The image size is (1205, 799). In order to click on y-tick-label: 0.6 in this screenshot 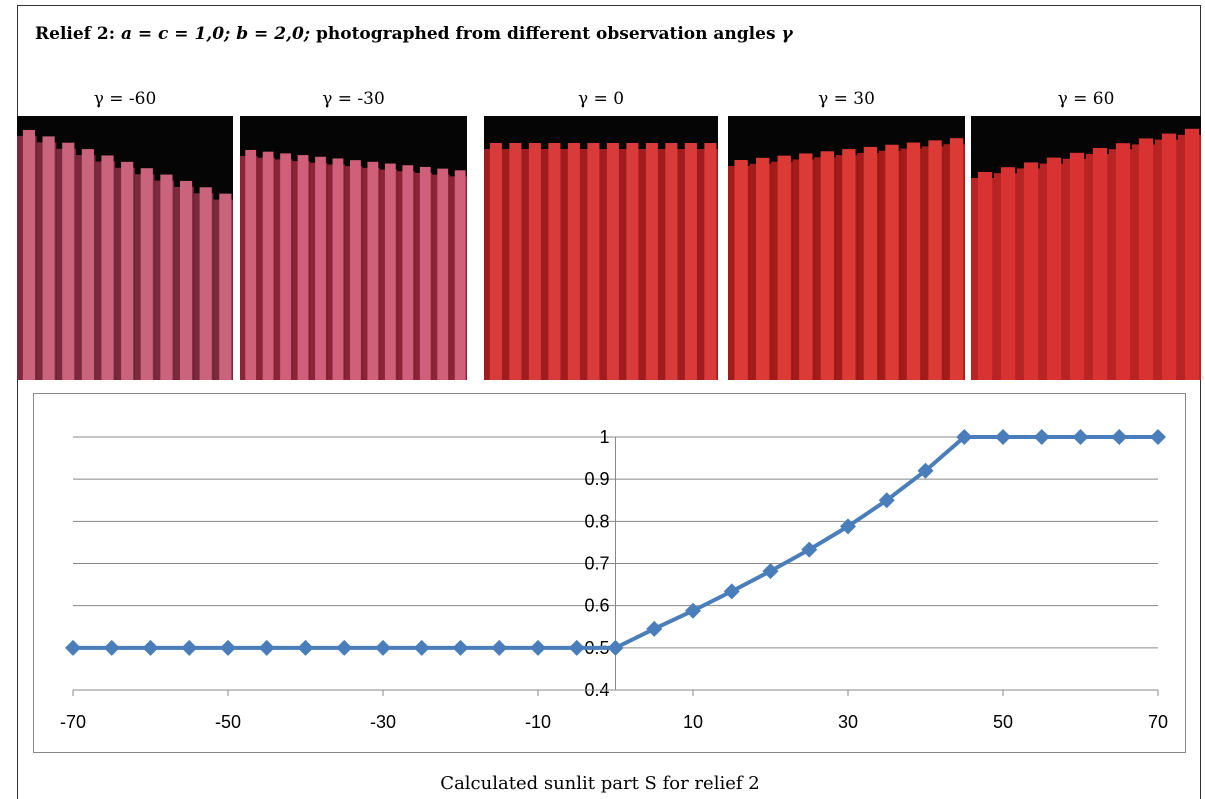, I will do `click(596, 606)`.